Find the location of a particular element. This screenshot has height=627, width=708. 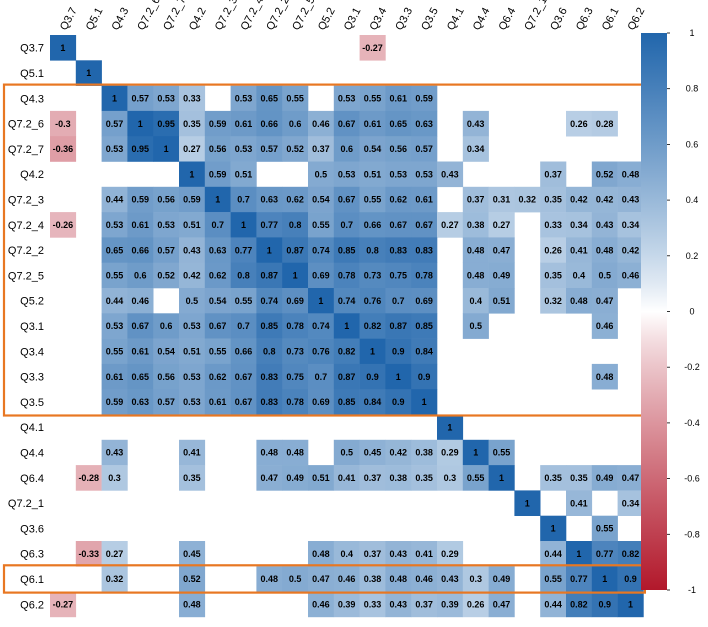

cell-value-label: 0.74 is located at coordinates (347, 301).